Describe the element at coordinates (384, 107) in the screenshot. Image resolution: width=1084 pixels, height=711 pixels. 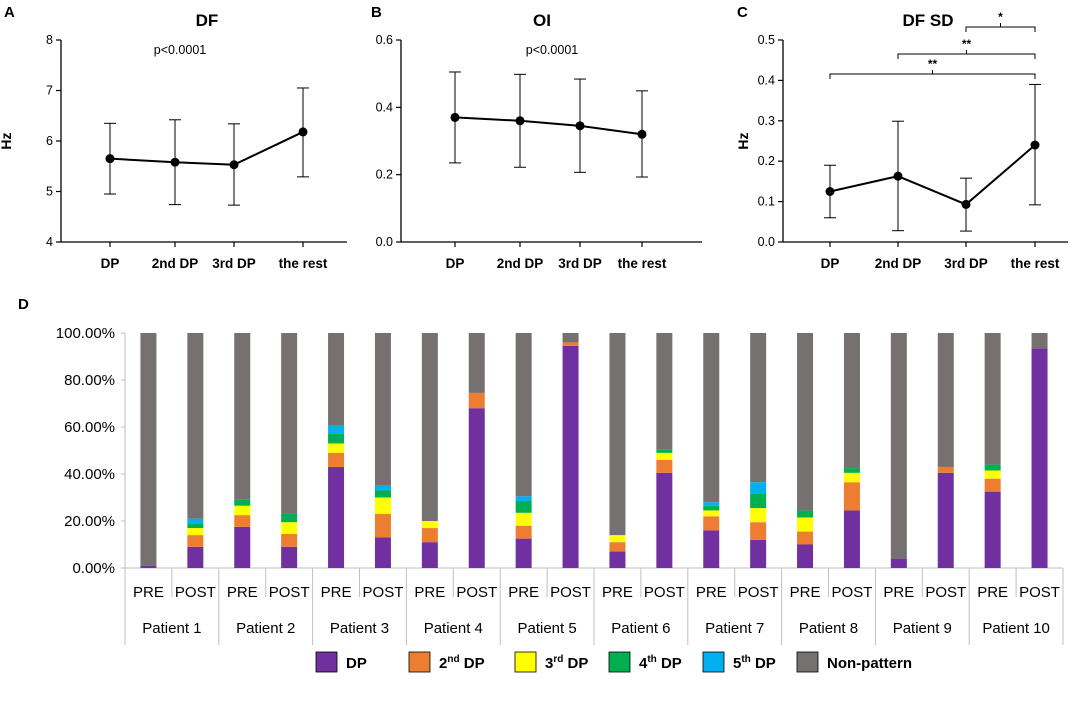
I see `y-tick-label: 0.4` at that location.